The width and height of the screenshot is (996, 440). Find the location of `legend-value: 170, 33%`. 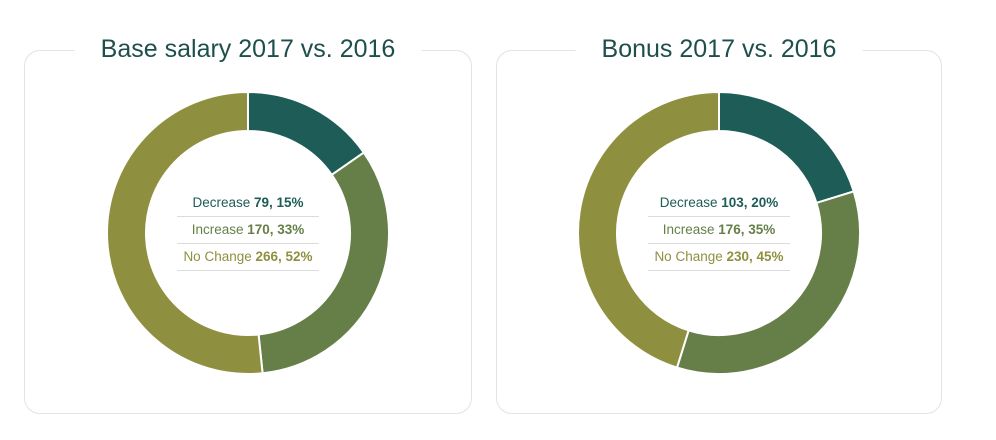

legend-value: 170, 33% is located at coordinates (276, 229).